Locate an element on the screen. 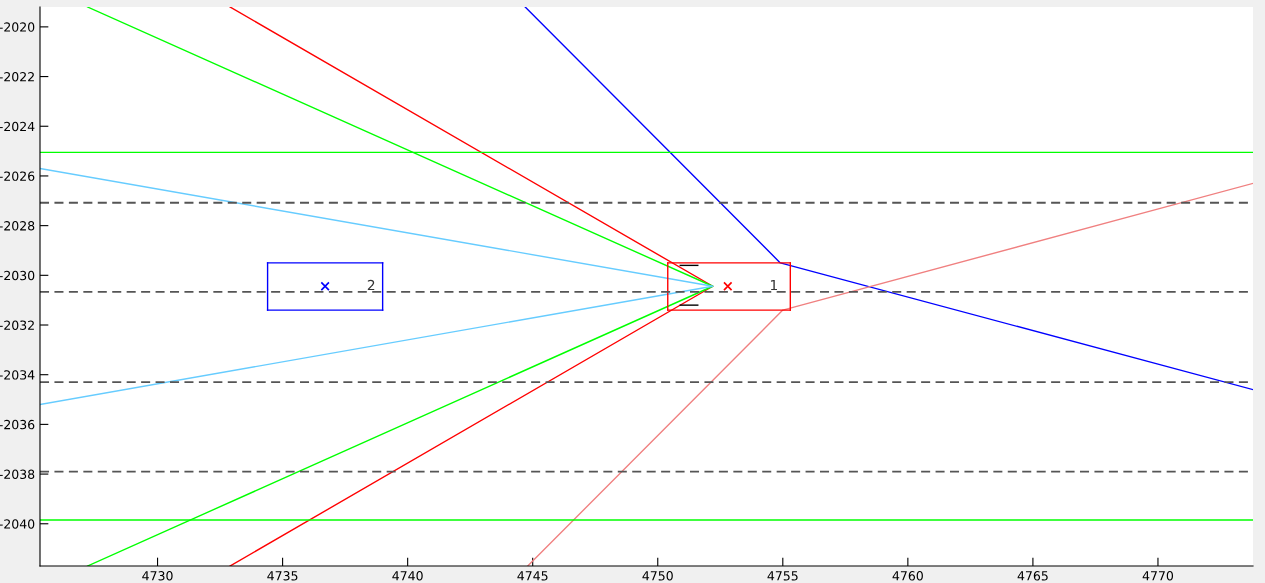  x-tick-label: 4730 is located at coordinates (157, 576).